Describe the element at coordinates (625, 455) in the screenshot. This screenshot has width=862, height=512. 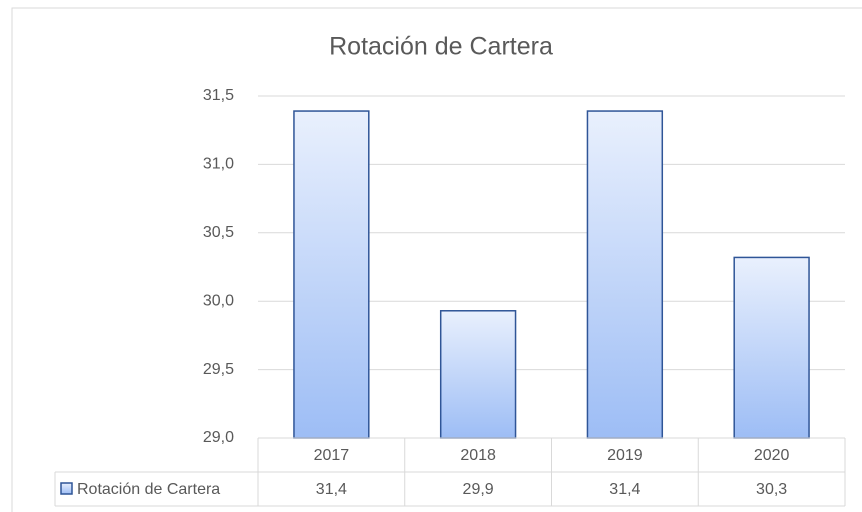
I see `x-tick-label: 2019` at that location.